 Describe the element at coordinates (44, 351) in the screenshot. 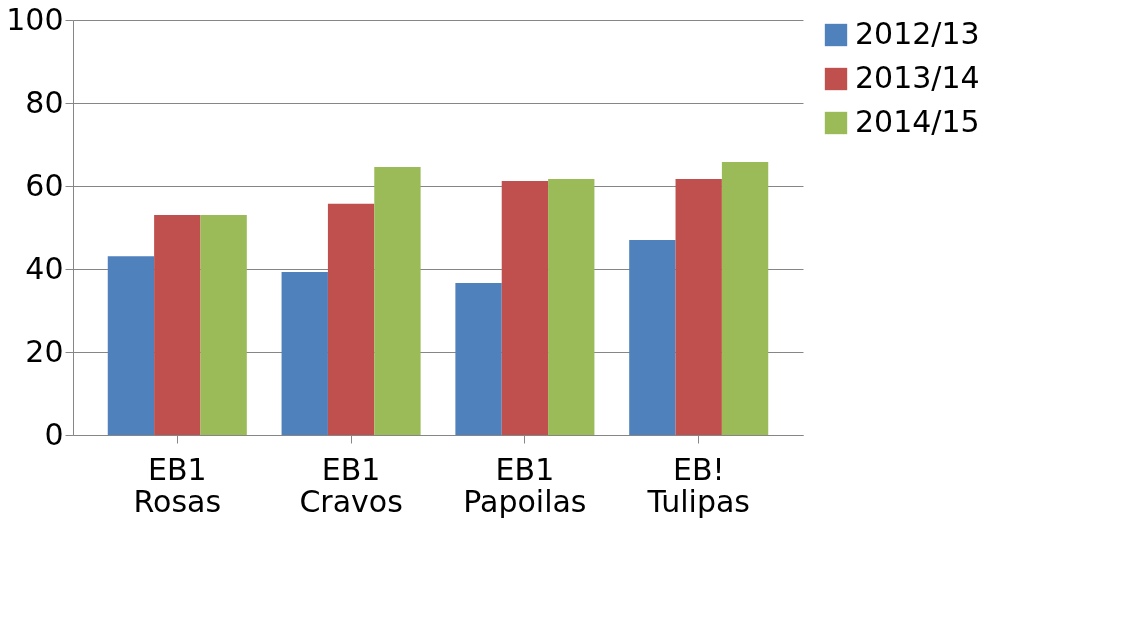

I see `y-tick-label: 20` at that location.